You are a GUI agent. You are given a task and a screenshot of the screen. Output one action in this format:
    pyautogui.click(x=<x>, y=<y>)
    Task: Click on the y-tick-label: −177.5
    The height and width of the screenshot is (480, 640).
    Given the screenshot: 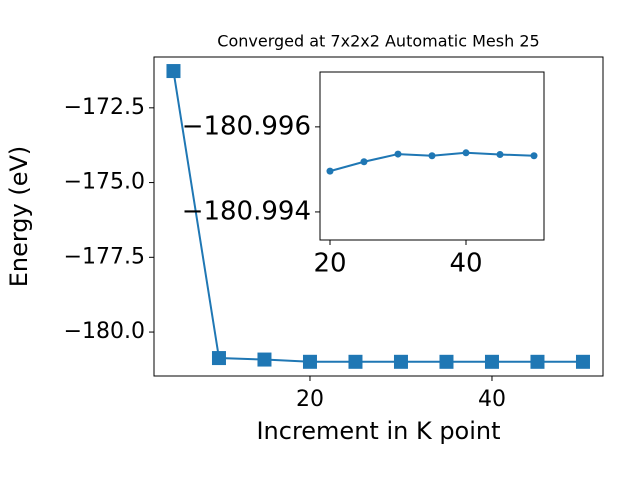 What is the action you would take?
    pyautogui.click(x=104, y=256)
    